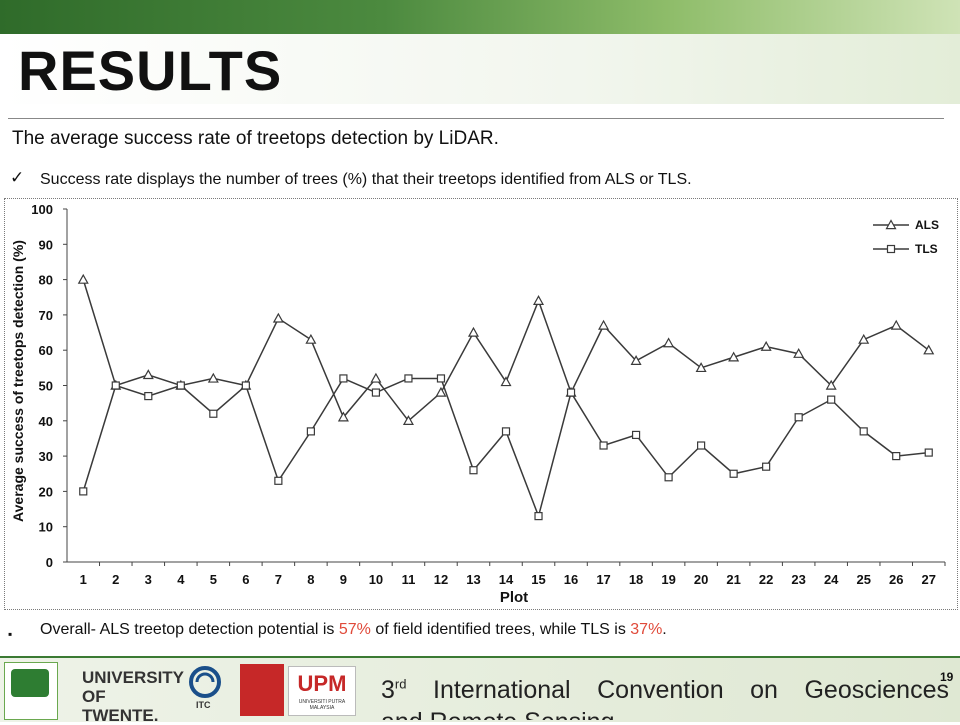  What do you see at coordinates (46, 491) in the screenshot?
I see `y-tick-label: 20` at bounding box center [46, 491].